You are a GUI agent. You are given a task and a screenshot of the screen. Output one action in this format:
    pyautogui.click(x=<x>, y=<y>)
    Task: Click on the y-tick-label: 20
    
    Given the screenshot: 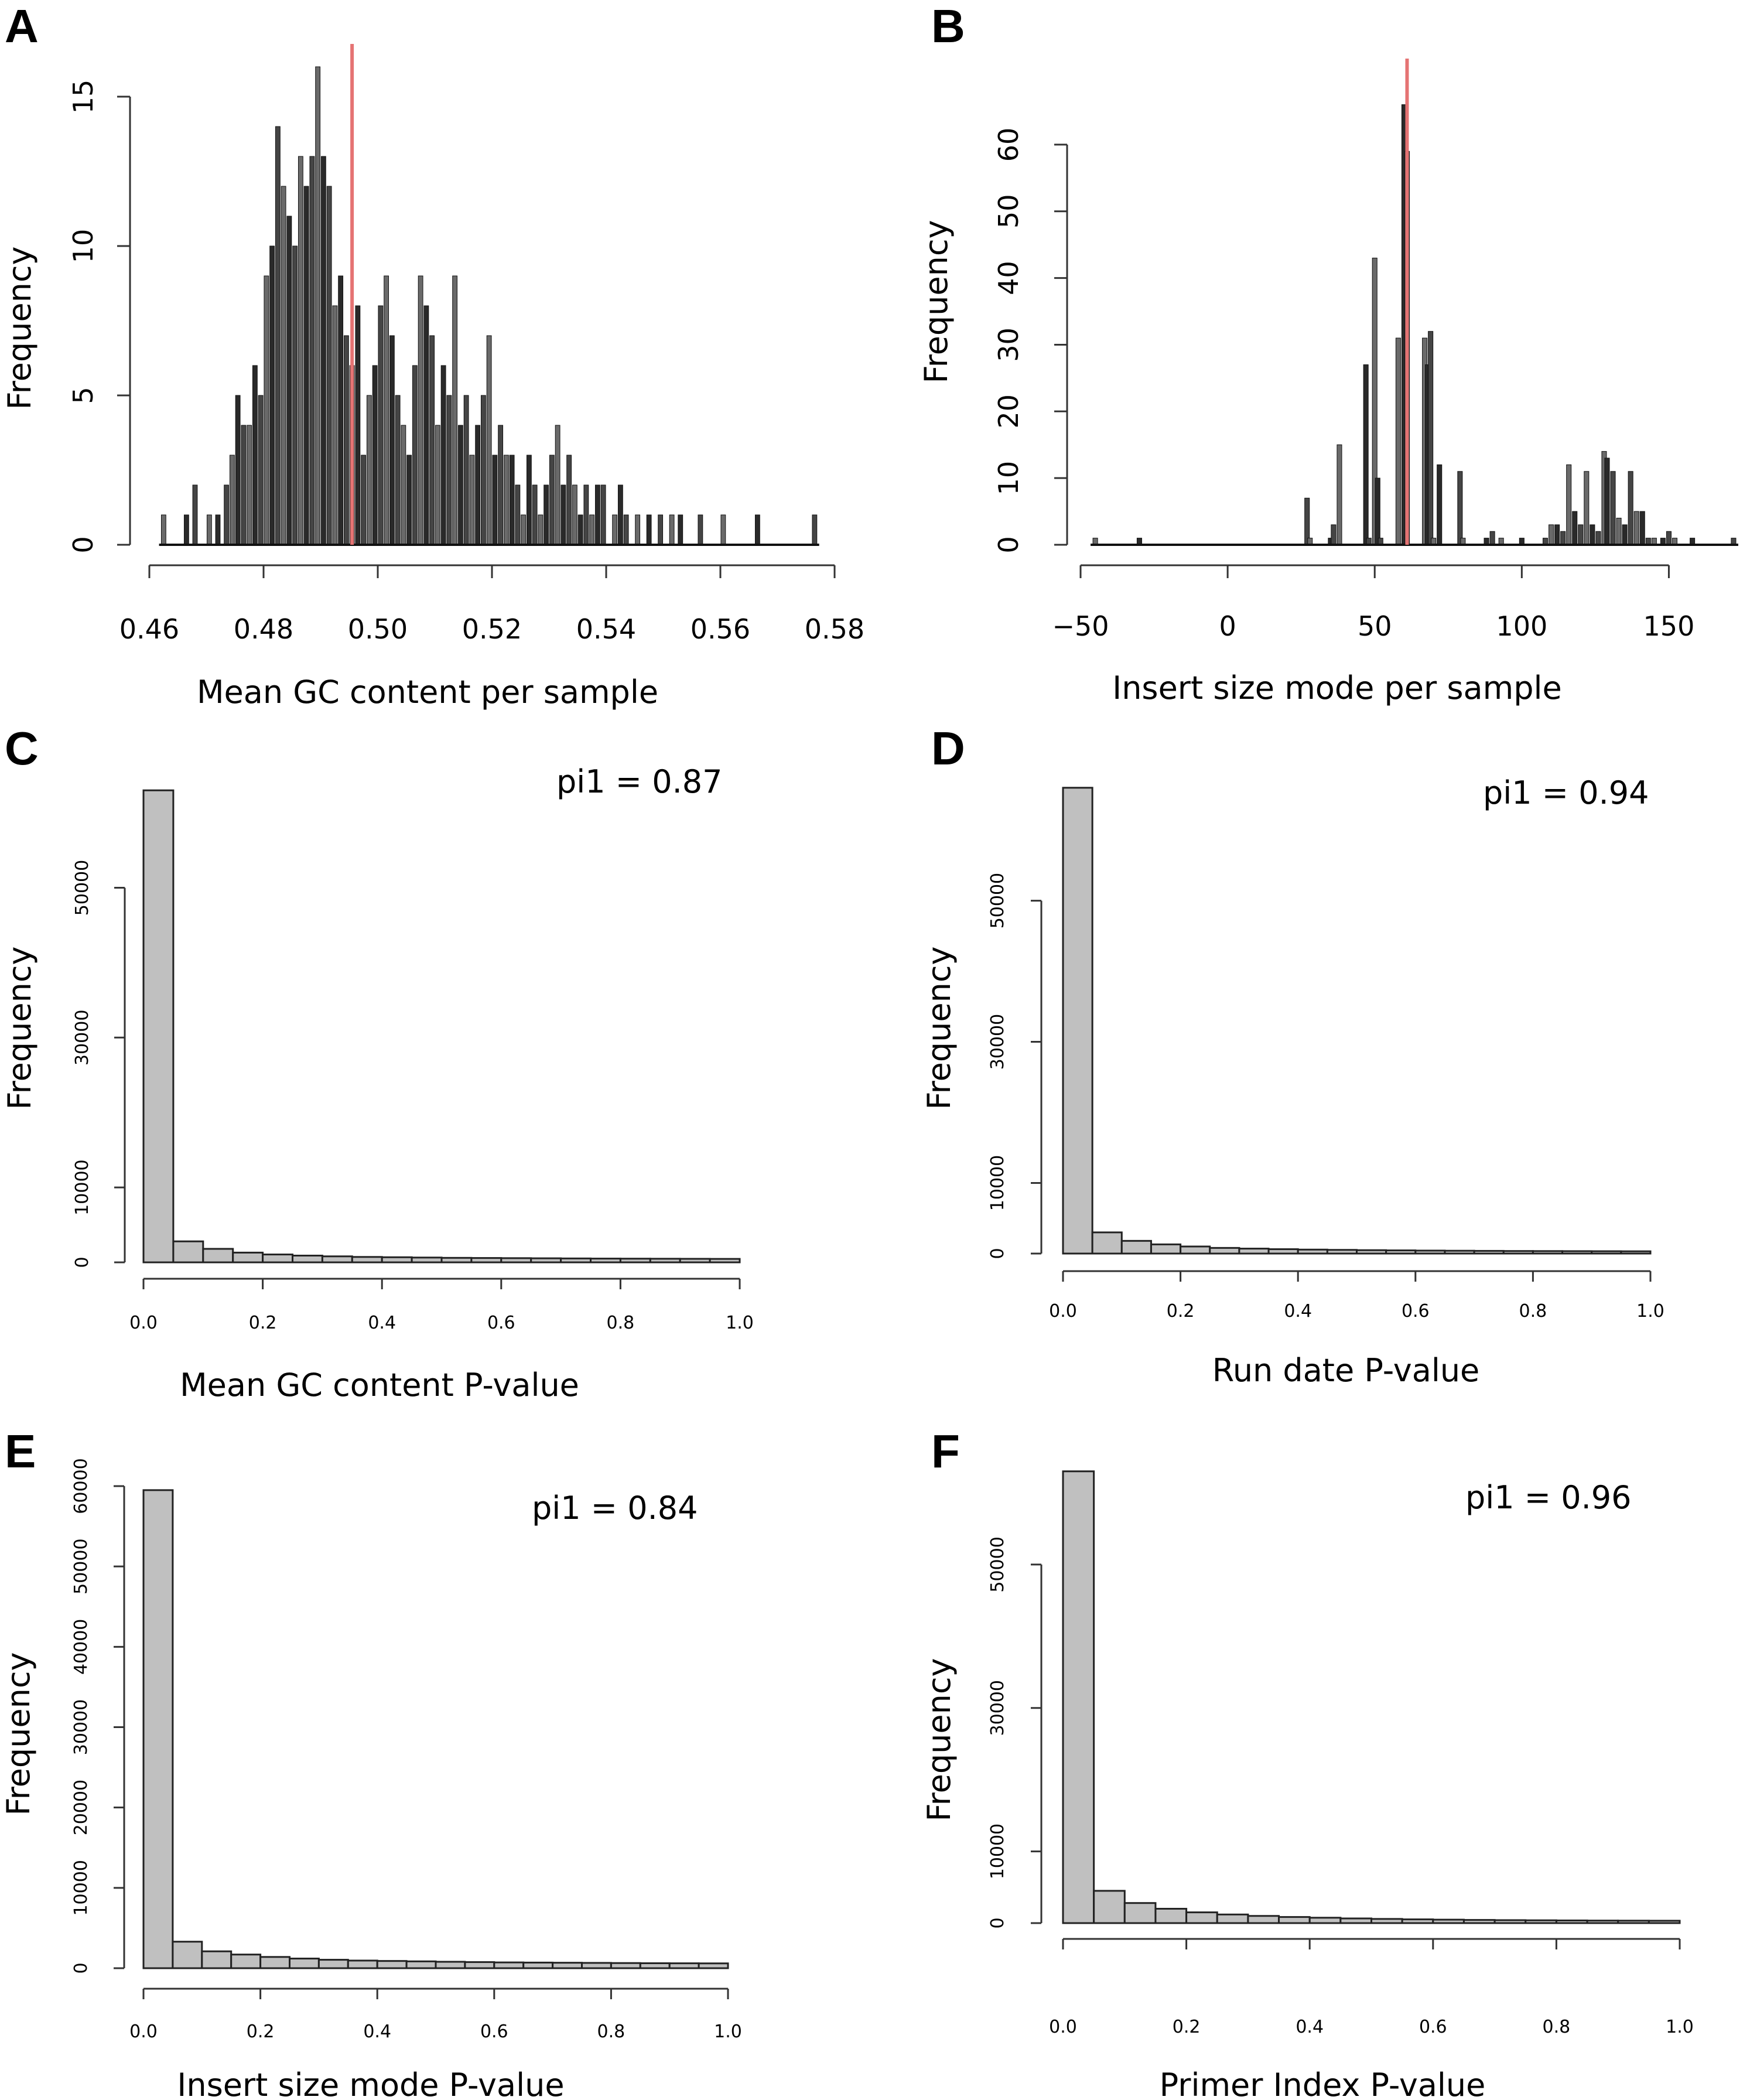 What is the action you would take?
    pyautogui.click(x=1008, y=411)
    